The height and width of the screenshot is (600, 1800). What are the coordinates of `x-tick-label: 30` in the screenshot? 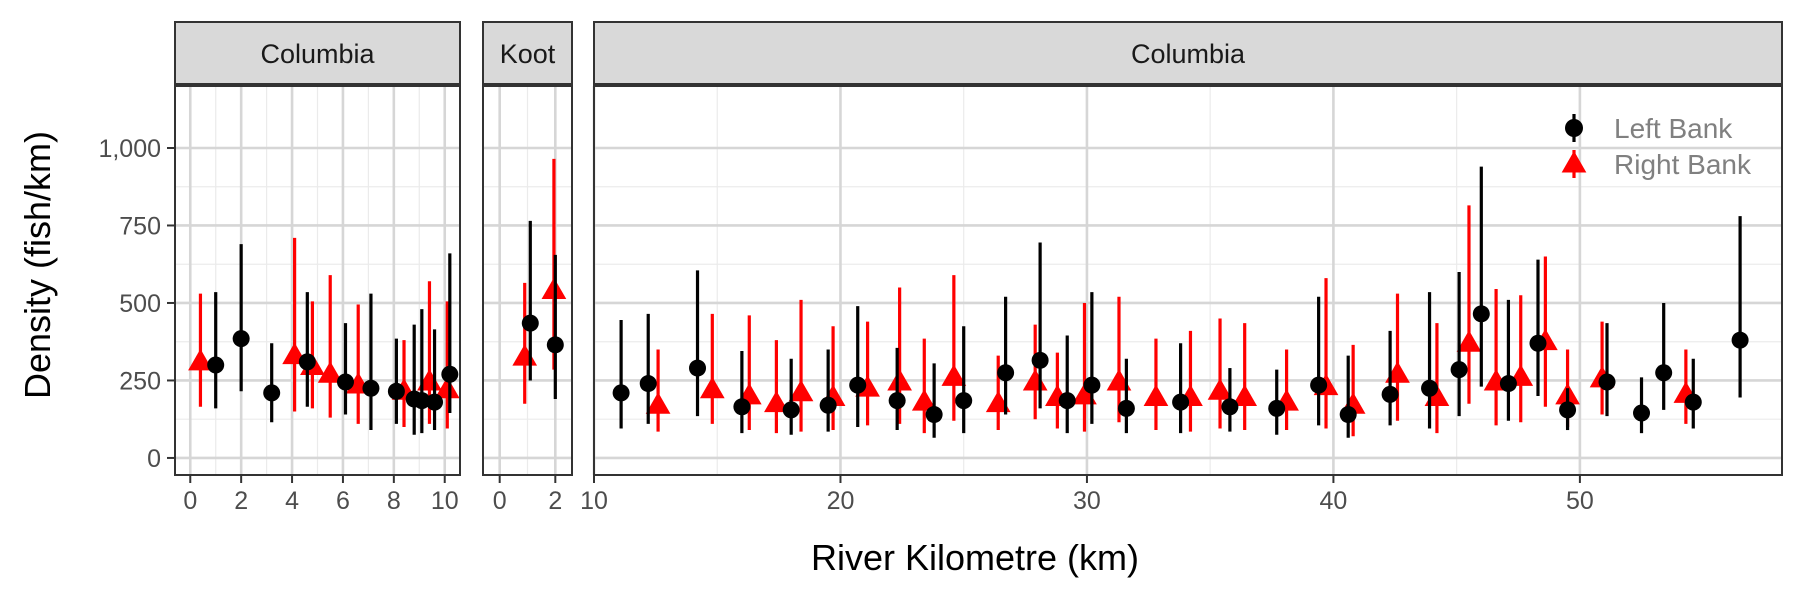 It's located at (1087, 501).